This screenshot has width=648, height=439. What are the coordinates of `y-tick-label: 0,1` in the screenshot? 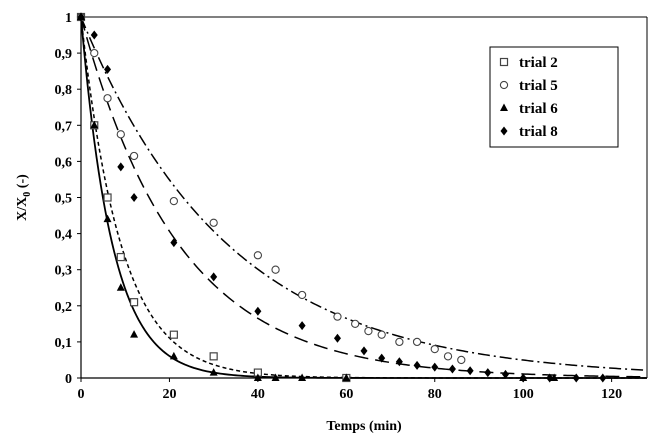 It's located at (64, 343).